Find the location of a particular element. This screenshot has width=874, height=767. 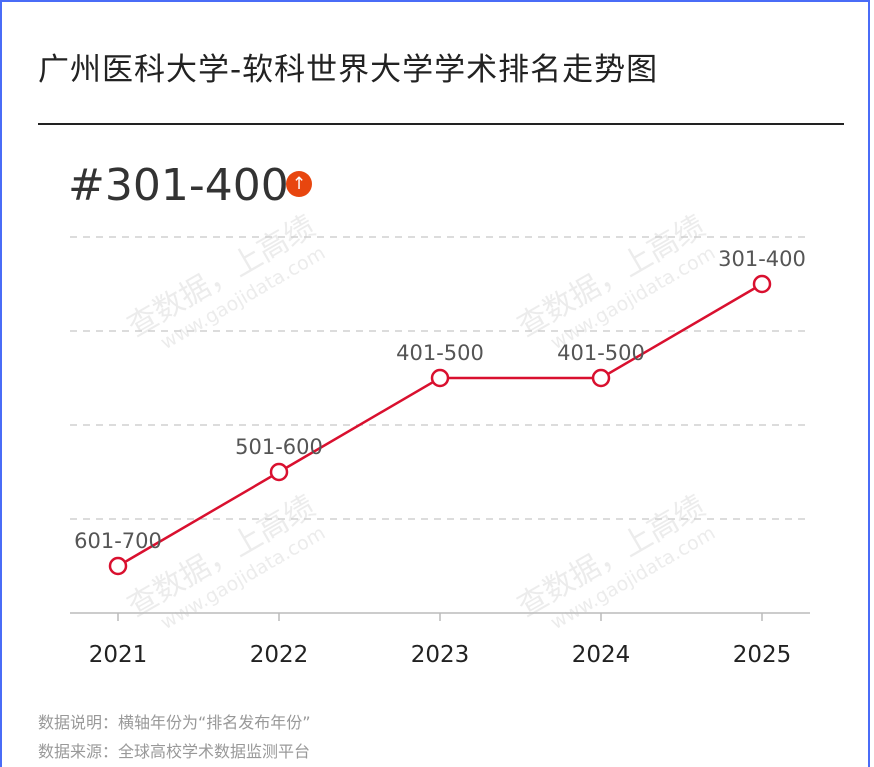

arrow-up-icon: ↑ is located at coordinates (299, 184).